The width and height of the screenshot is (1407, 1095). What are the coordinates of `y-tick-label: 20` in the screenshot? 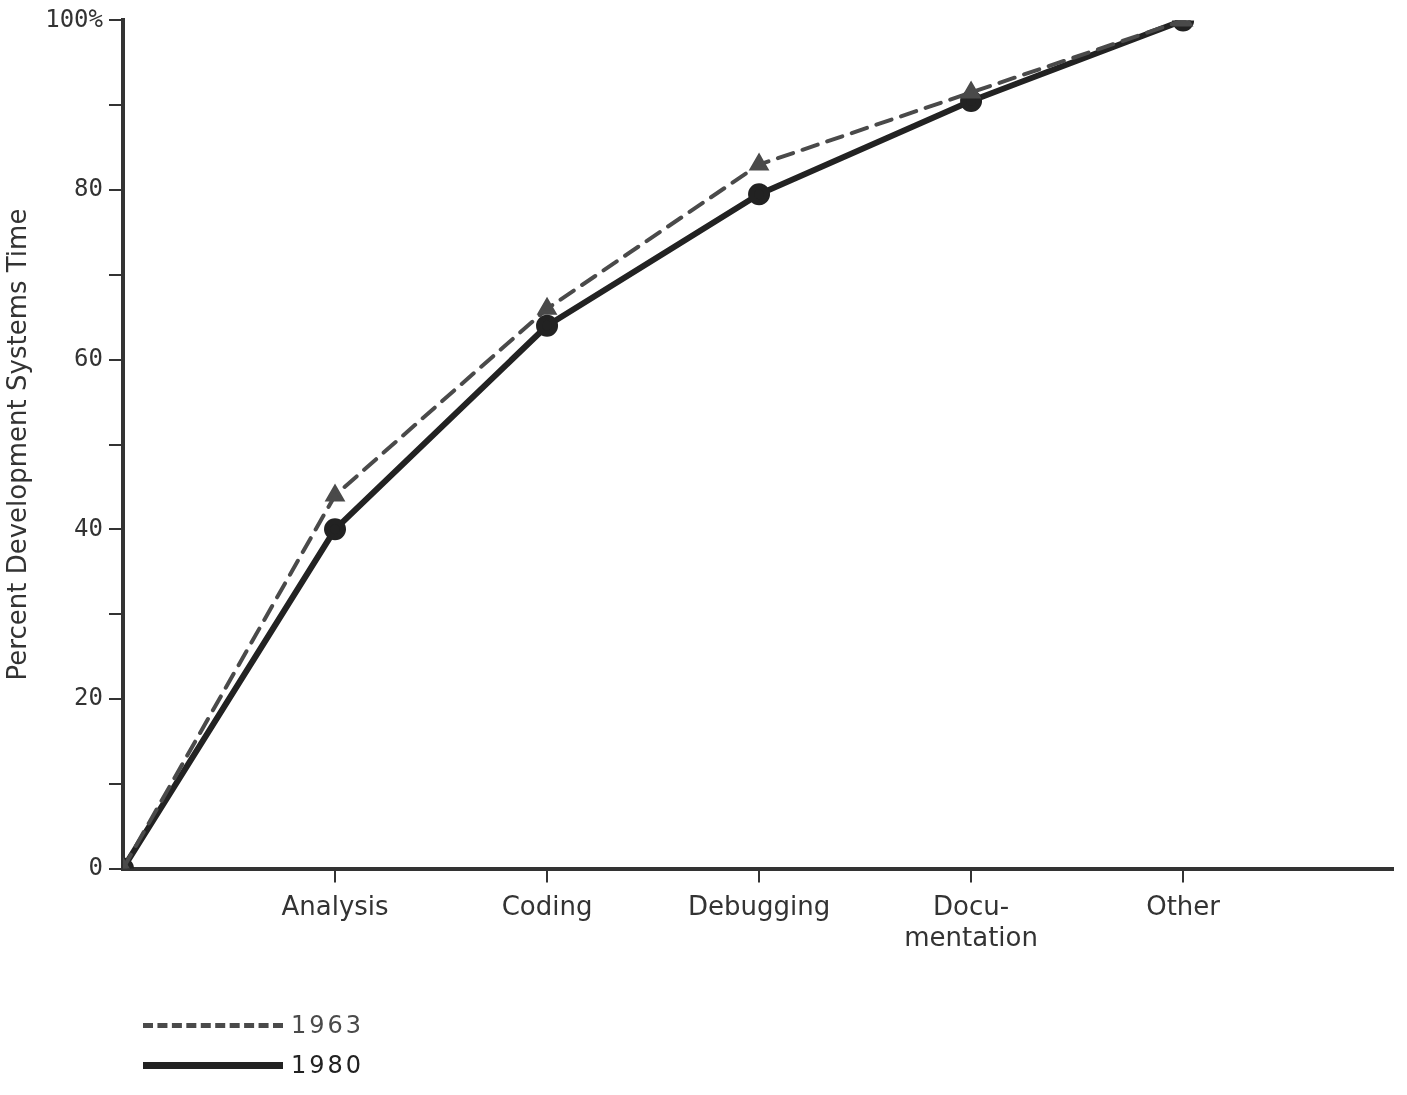 It's located at (88, 697).